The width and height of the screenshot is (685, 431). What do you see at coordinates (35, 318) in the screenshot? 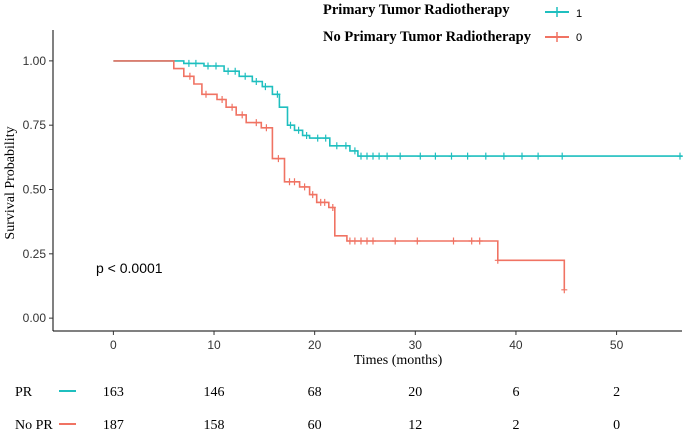
I see `y-tick-label: 0.00` at bounding box center [35, 318].